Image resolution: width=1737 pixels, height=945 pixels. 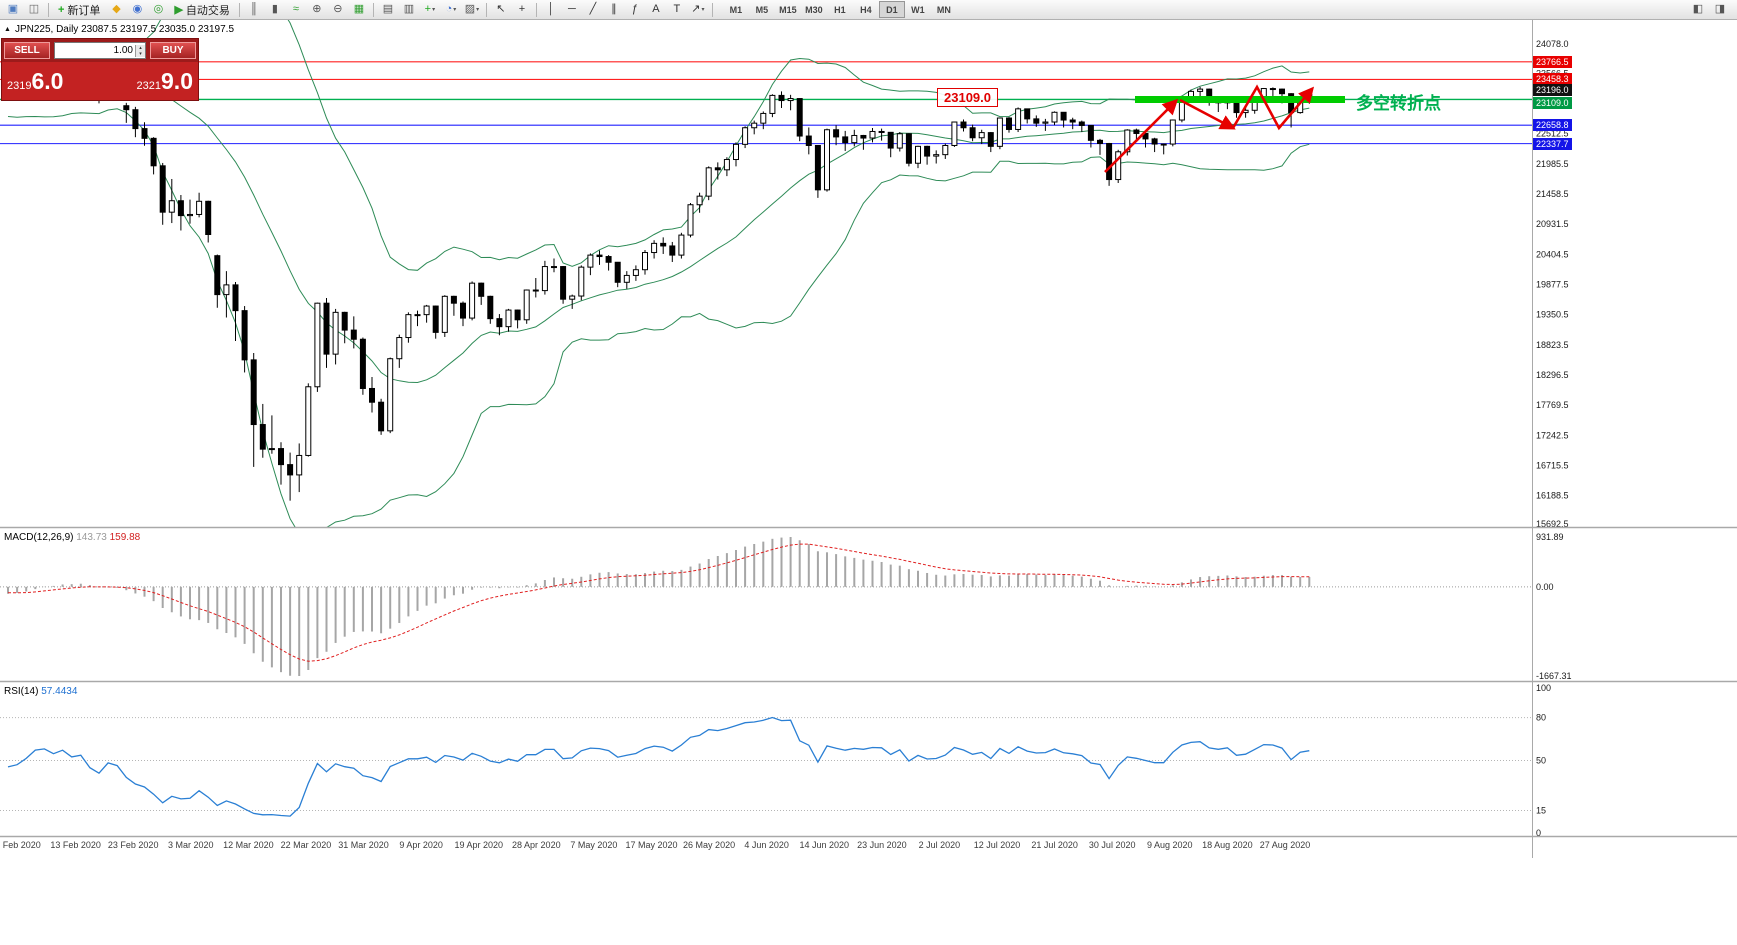 What do you see at coordinates (100, 50) in the screenshot?
I see `volume-stepper: 1.00 ▴ ▾` at bounding box center [100, 50].